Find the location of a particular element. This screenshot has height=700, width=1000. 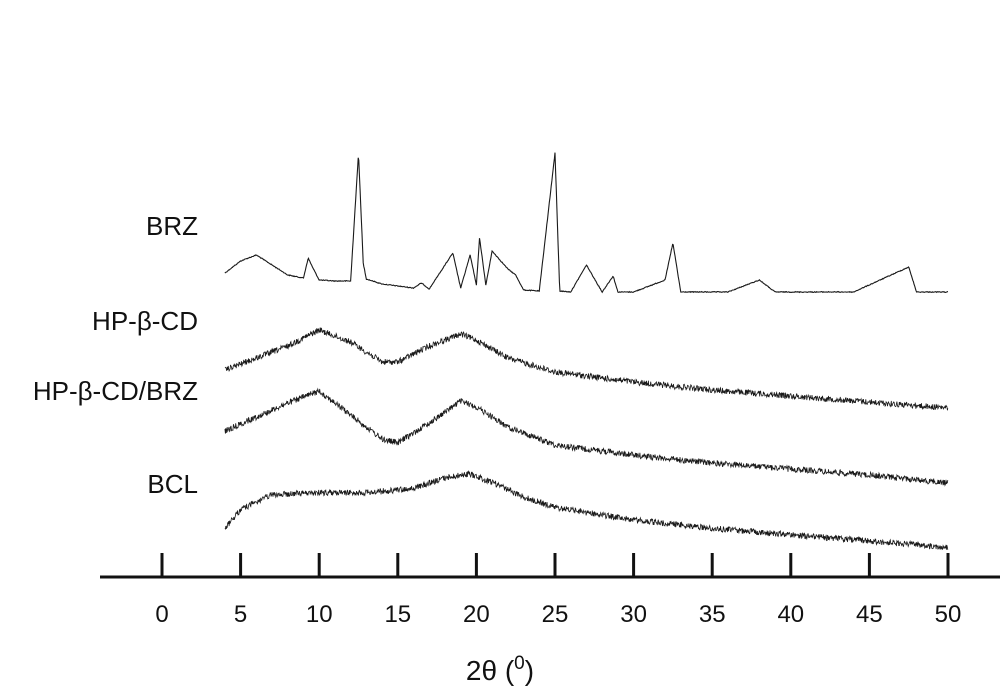

x-tick-label: 0 is located at coordinates (161, 614).